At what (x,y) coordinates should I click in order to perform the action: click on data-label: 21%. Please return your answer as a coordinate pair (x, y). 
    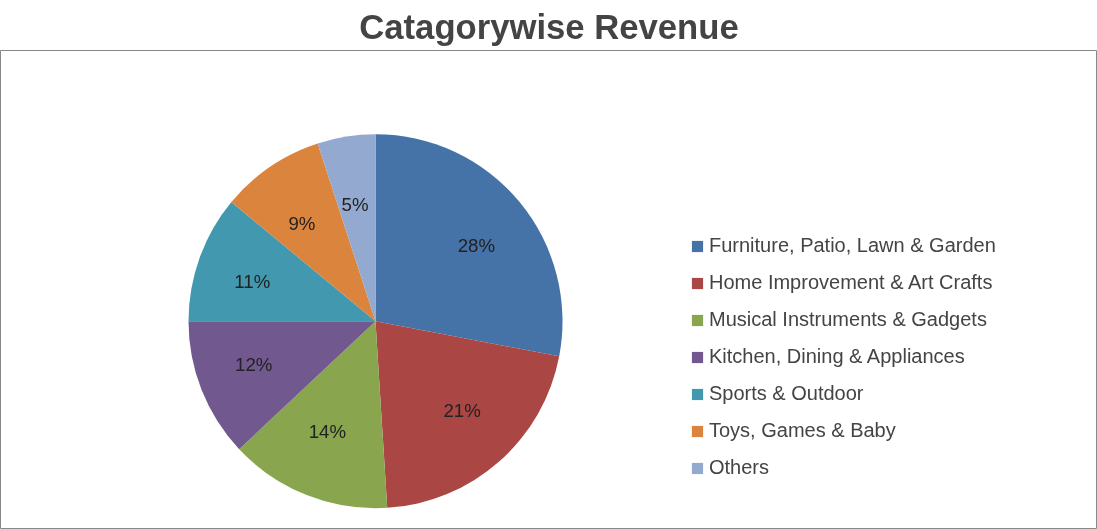
    Looking at the image, I should click on (462, 410).